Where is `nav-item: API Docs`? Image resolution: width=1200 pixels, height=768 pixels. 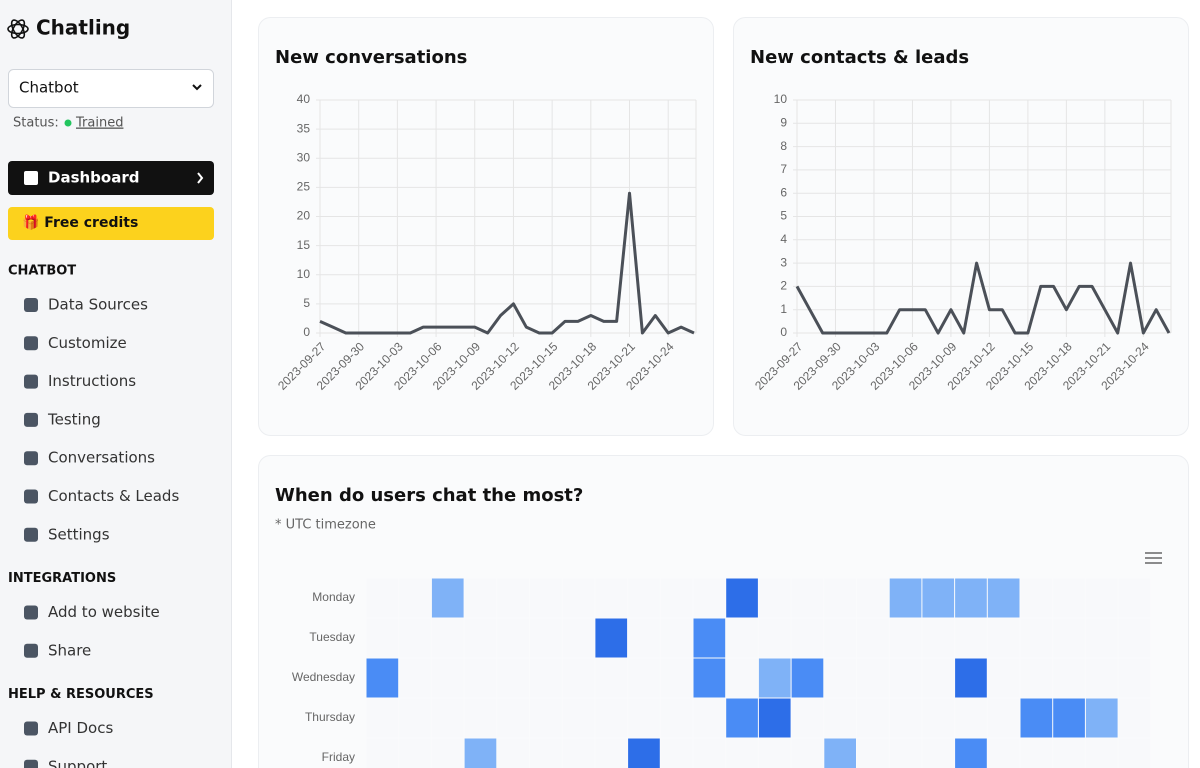 nav-item: API Docs is located at coordinates (80, 728).